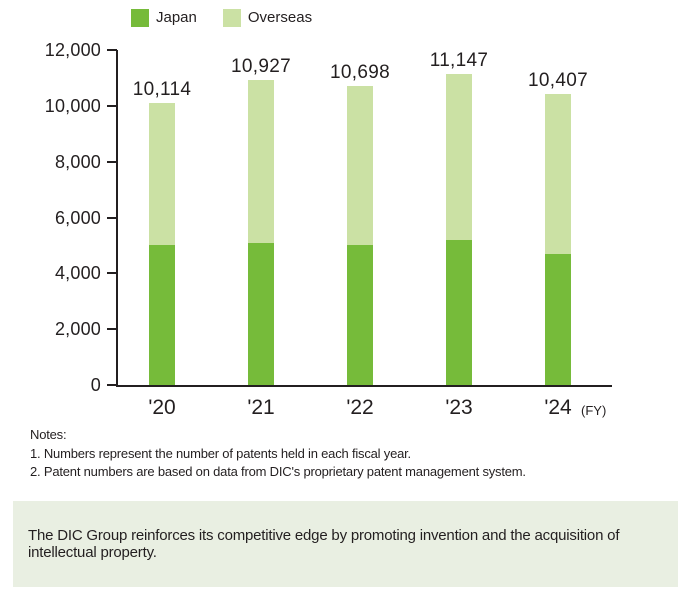 This screenshot has height=600, width=691. I want to click on bar-total-label: 11,147, so click(459, 60).